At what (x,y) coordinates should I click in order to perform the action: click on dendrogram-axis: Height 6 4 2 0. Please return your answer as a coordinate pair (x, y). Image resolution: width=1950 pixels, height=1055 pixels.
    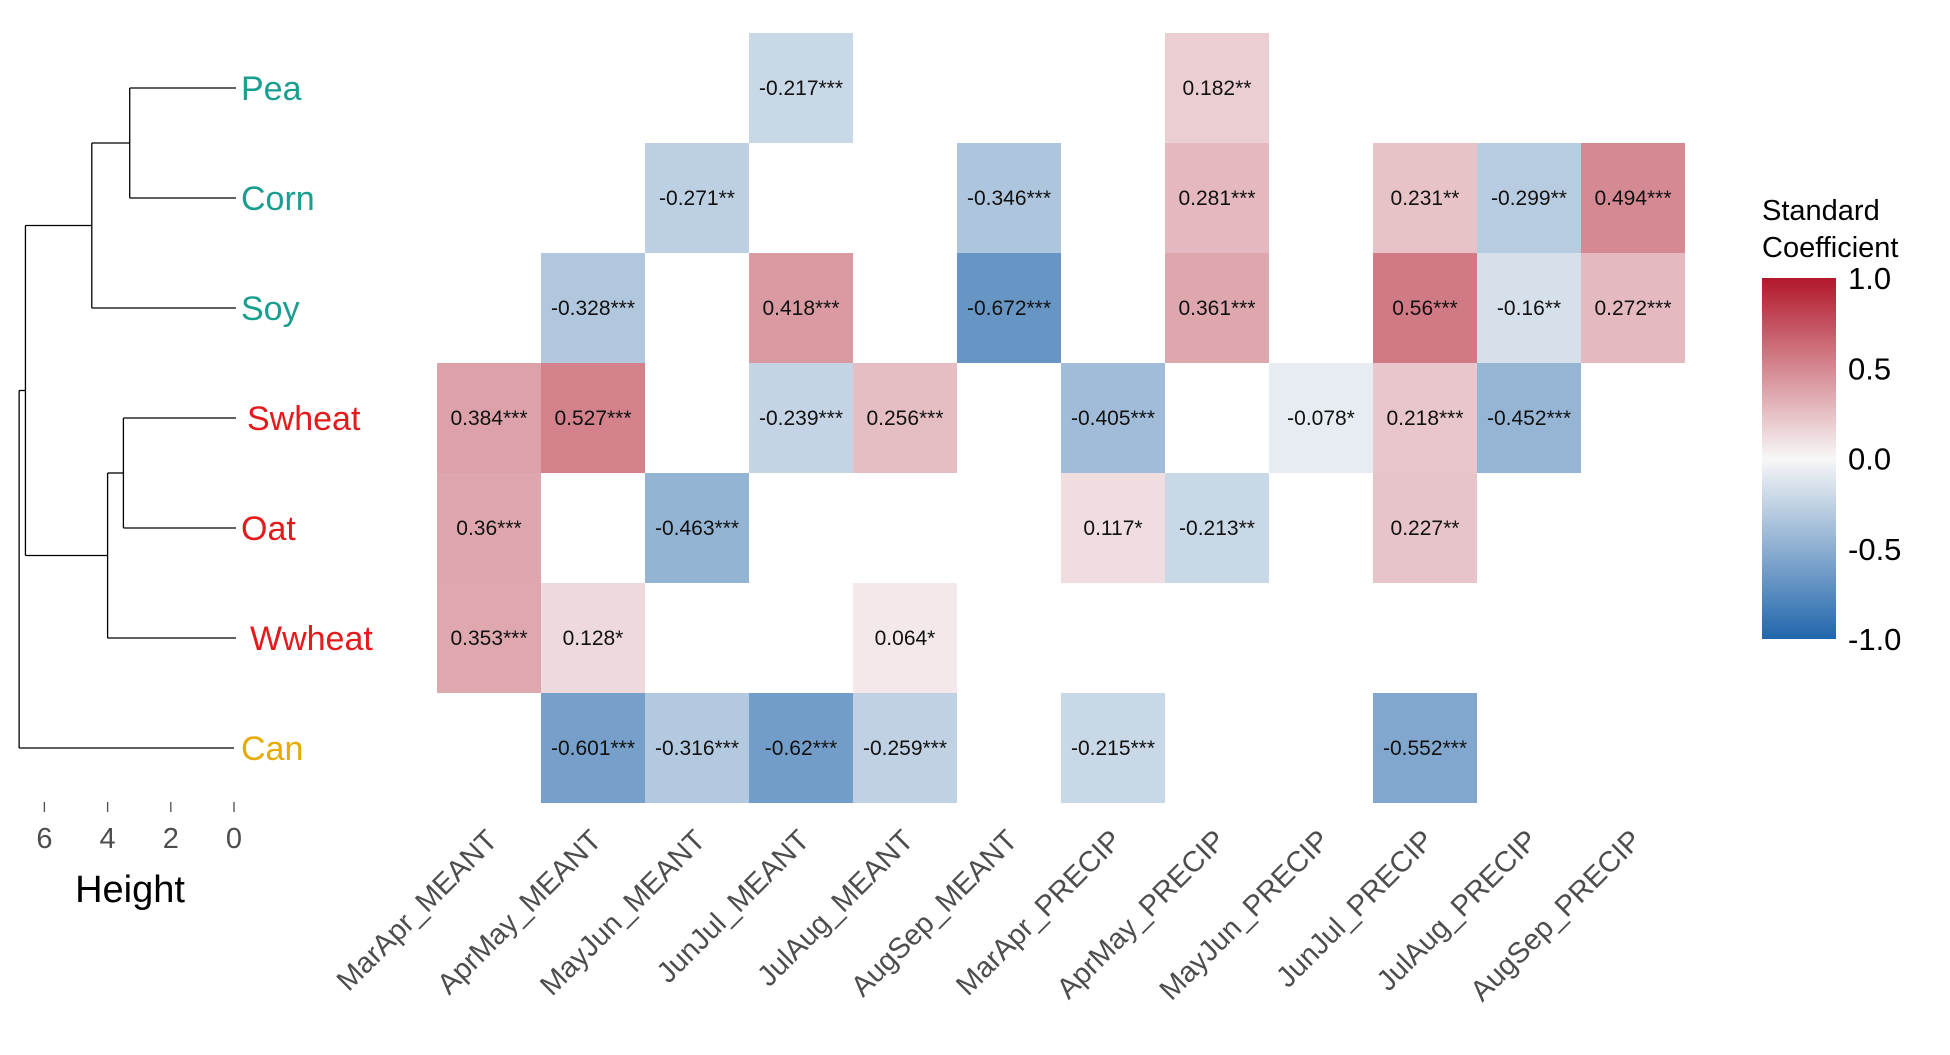
    Looking at the image, I should click on (139, 856).